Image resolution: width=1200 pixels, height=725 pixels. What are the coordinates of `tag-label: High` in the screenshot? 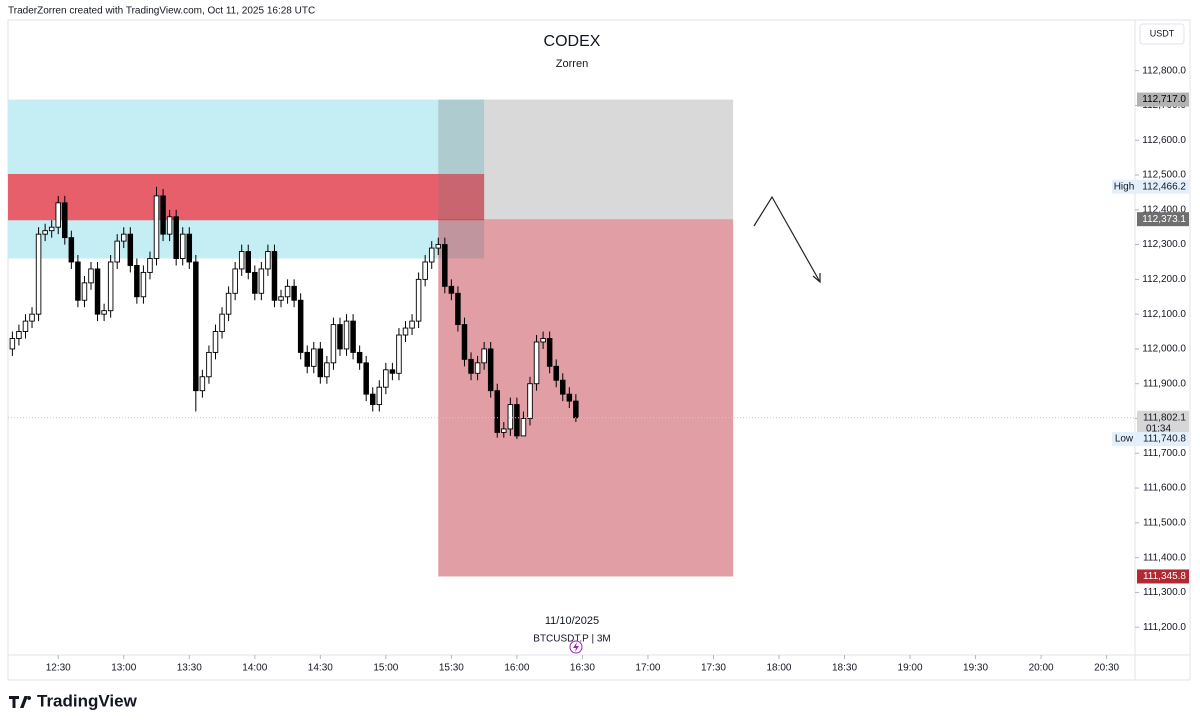 It's located at (1124, 186).